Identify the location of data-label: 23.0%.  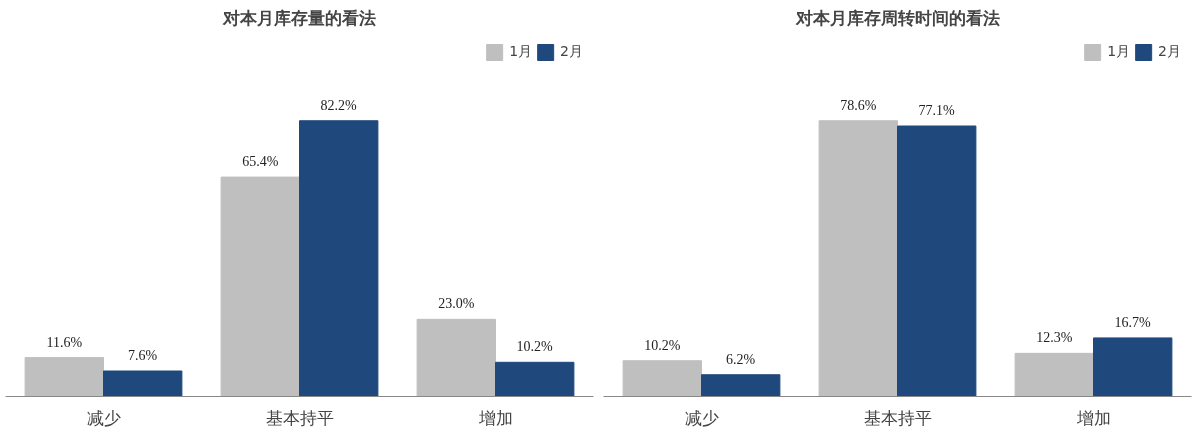
(456, 304).